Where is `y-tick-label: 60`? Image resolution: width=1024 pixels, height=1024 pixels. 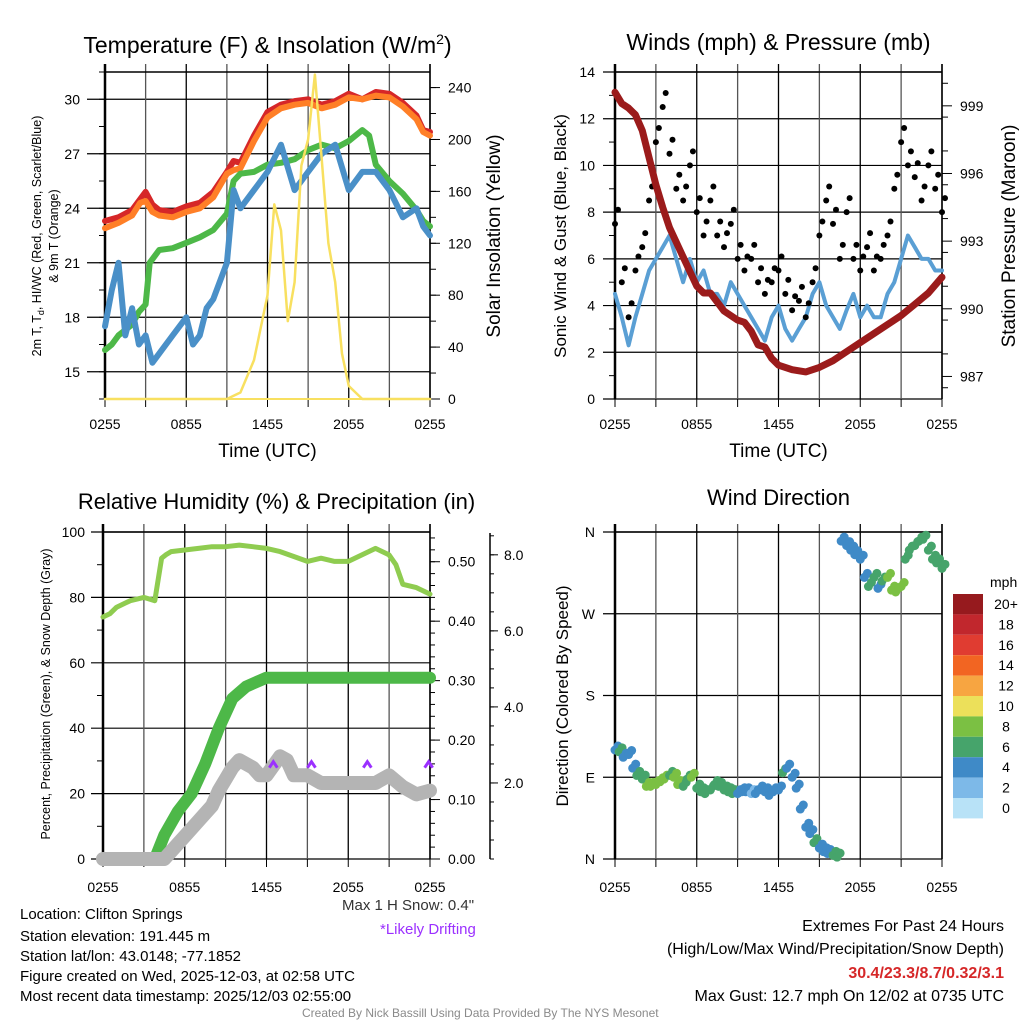
y-tick-label: 60 is located at coordinates (77, 663).